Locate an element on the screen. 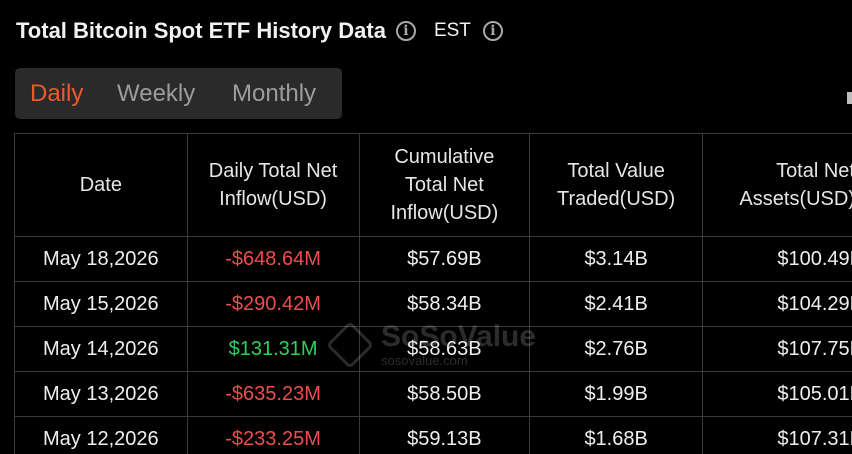 This screenshot has height=454, width=852. timezone-label: EST is located at coordinates (452, 30).